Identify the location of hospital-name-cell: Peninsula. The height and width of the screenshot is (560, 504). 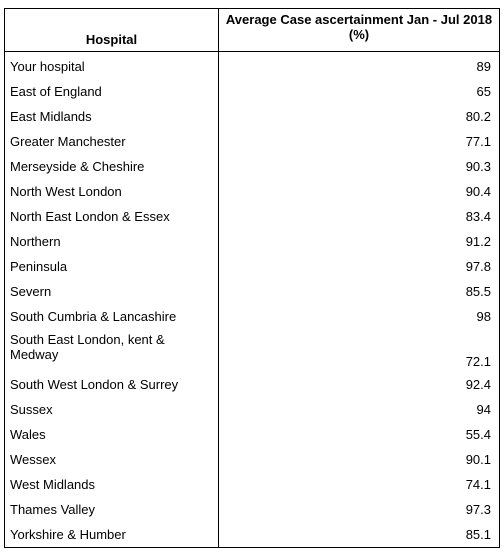
(111, 266).